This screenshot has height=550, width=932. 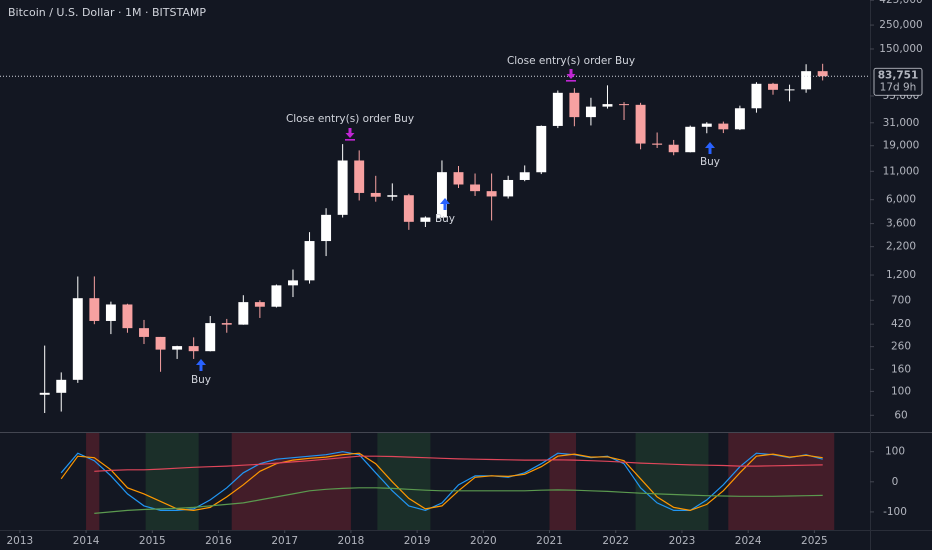 What do you see at coordinates (549, 541) in the screenshot?
I see `x-tick-label: 2021` at bounding box center [549, 541].